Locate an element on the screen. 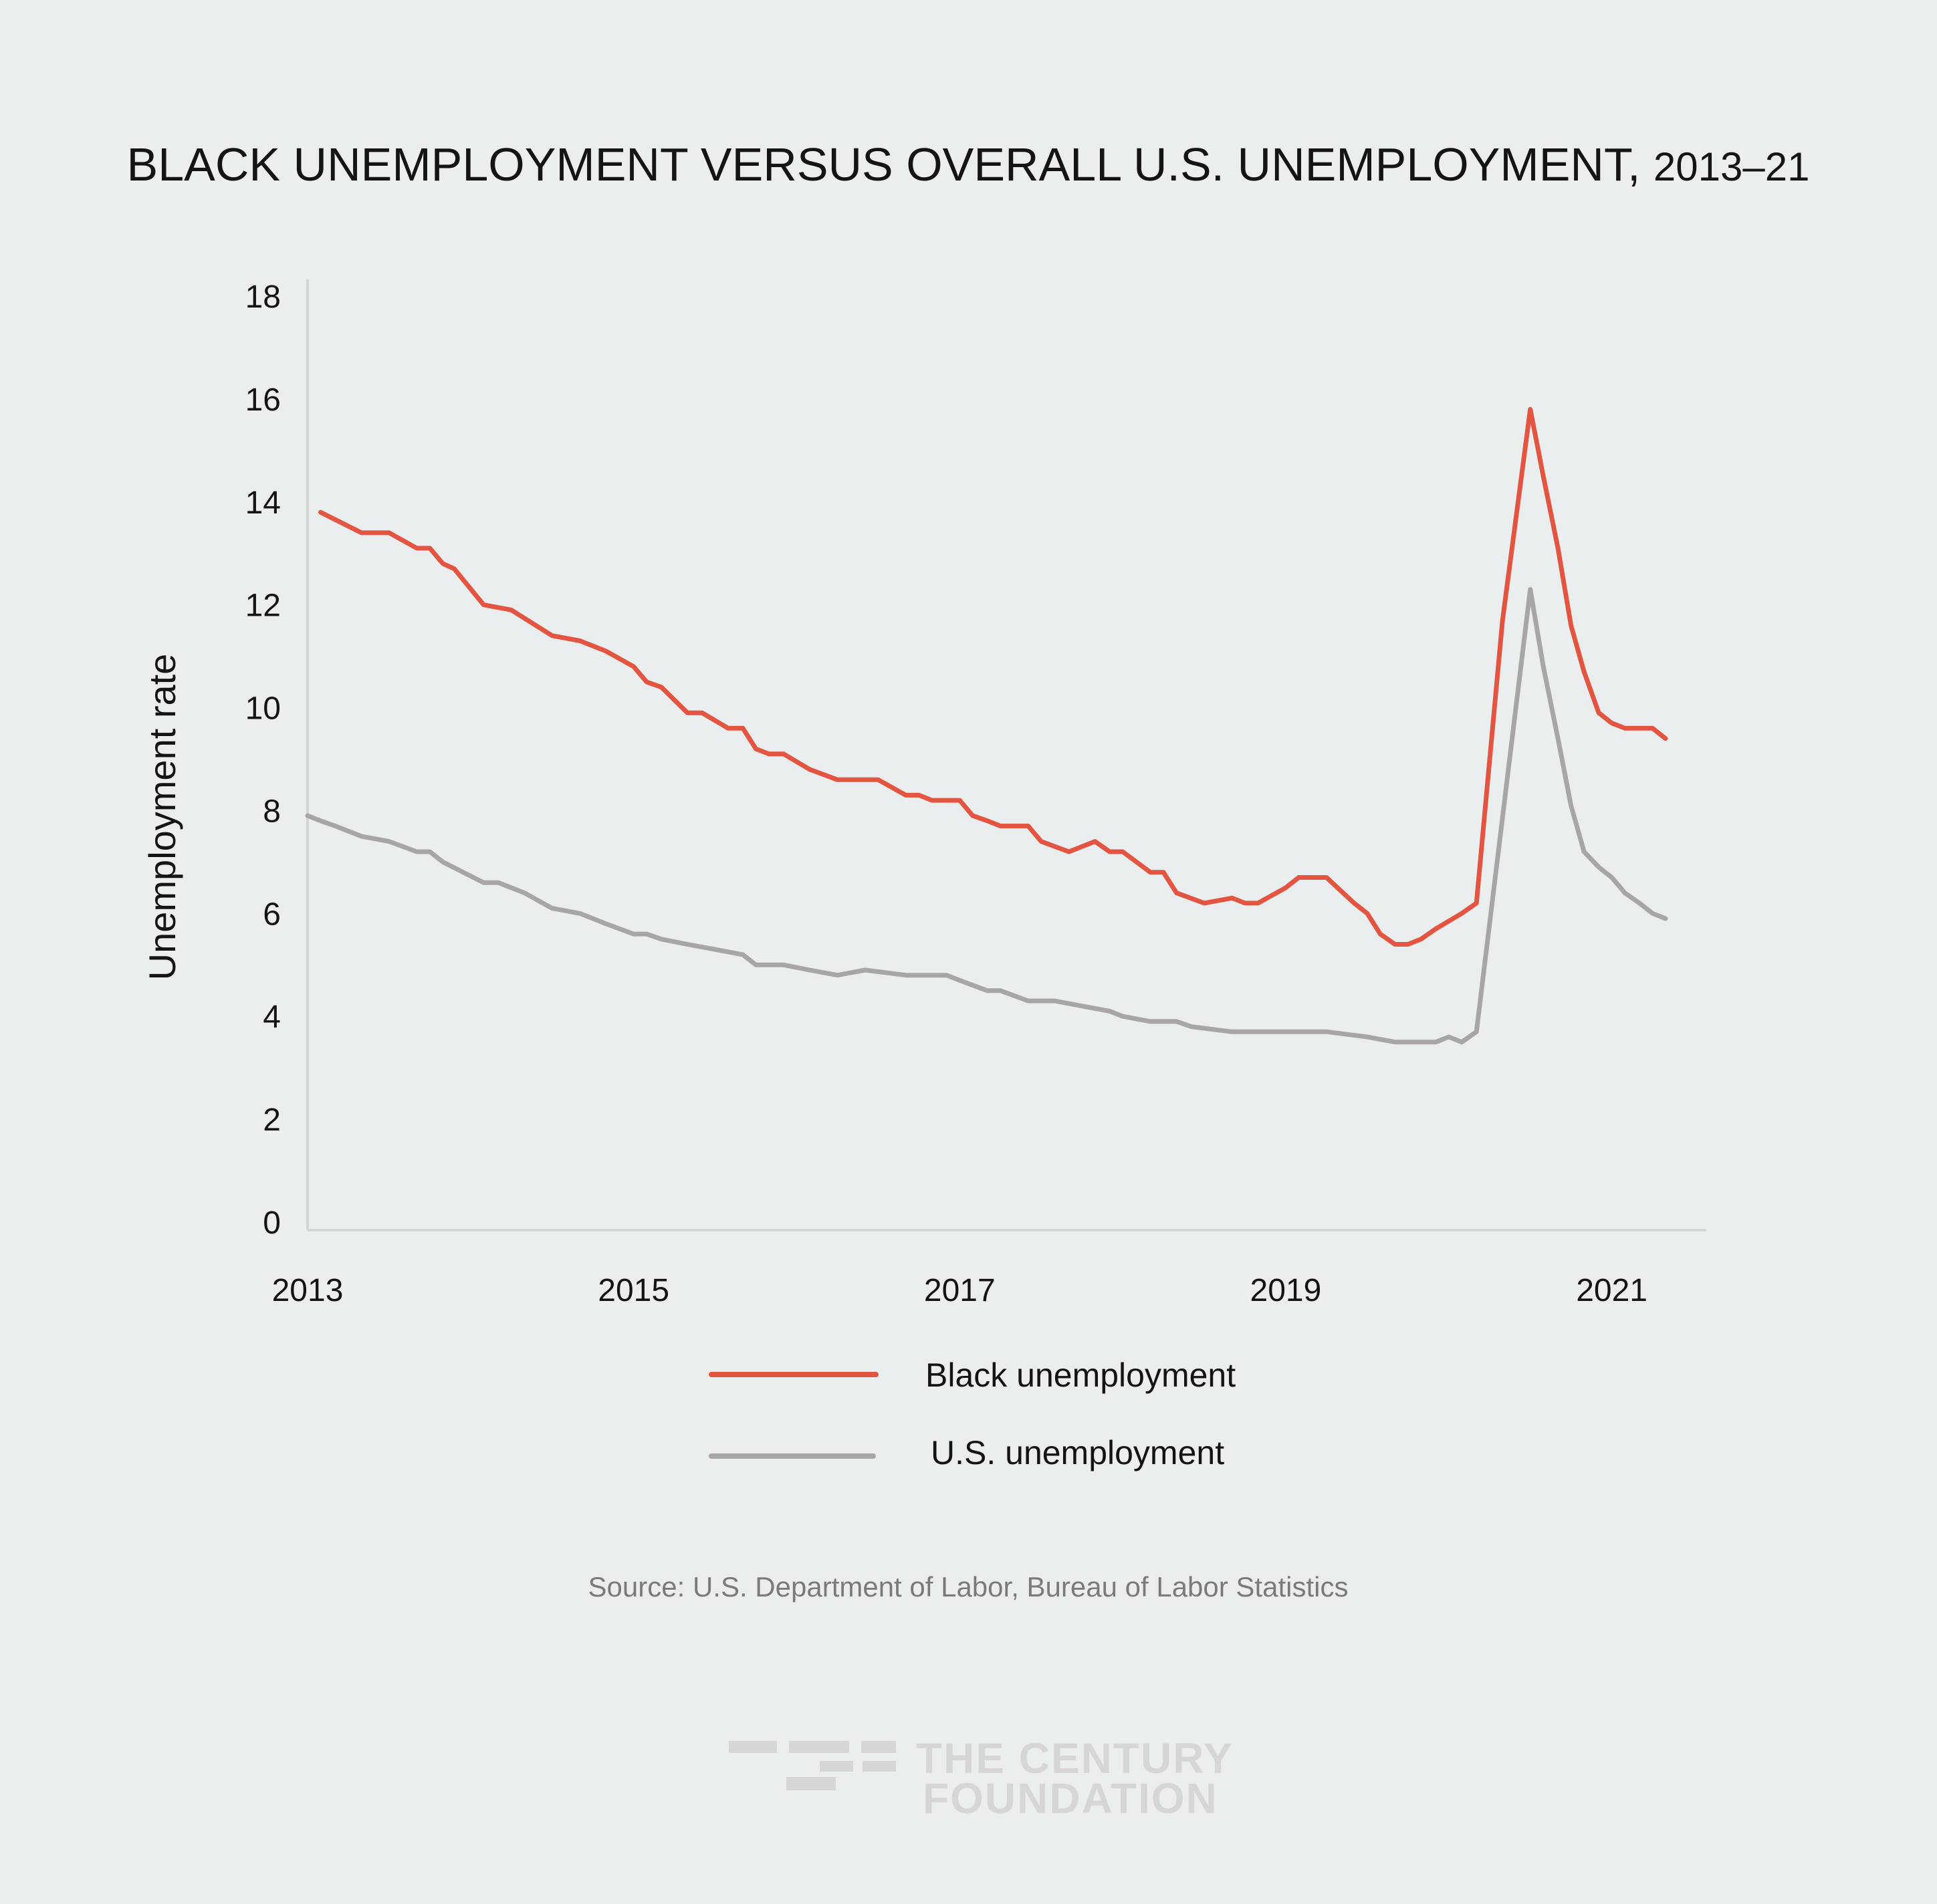 This screenshot has height=1904, width=1937. x-tick-label: 2017 is located at coordinates (960, 1290).